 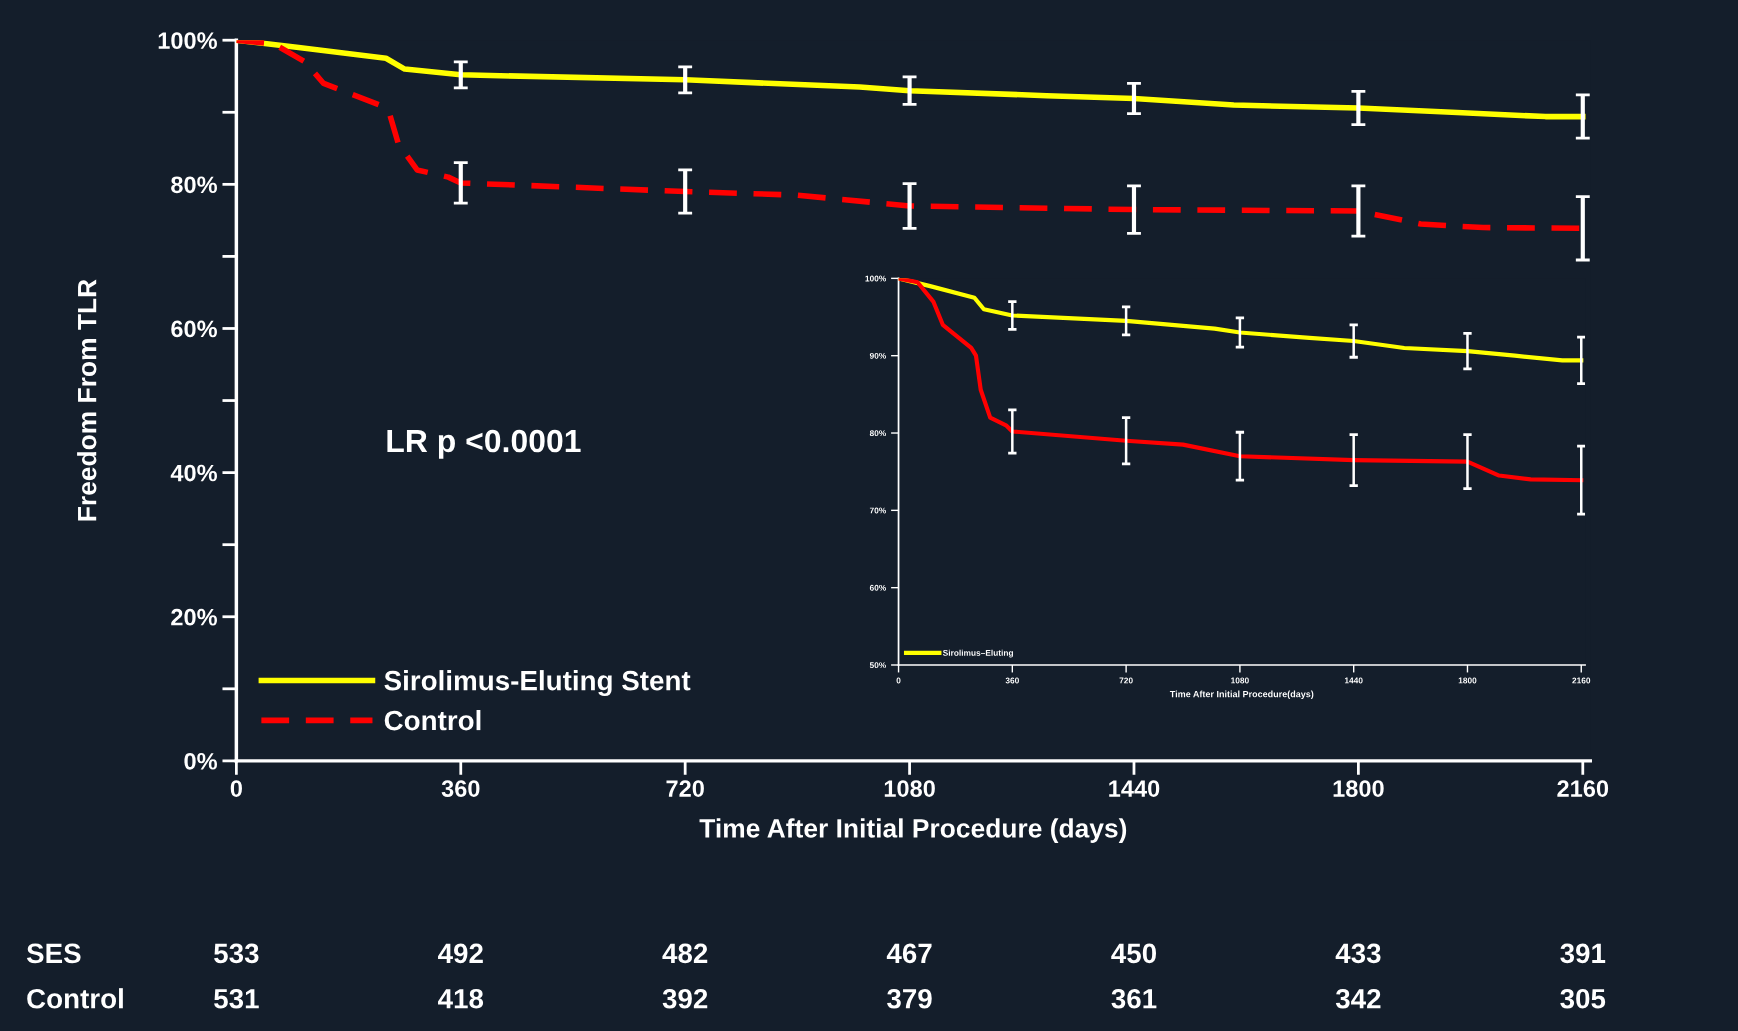 What do you see at coordinates (460, 953) in the screenshot?
I see `text: 492` at bounding box center [460, 953].